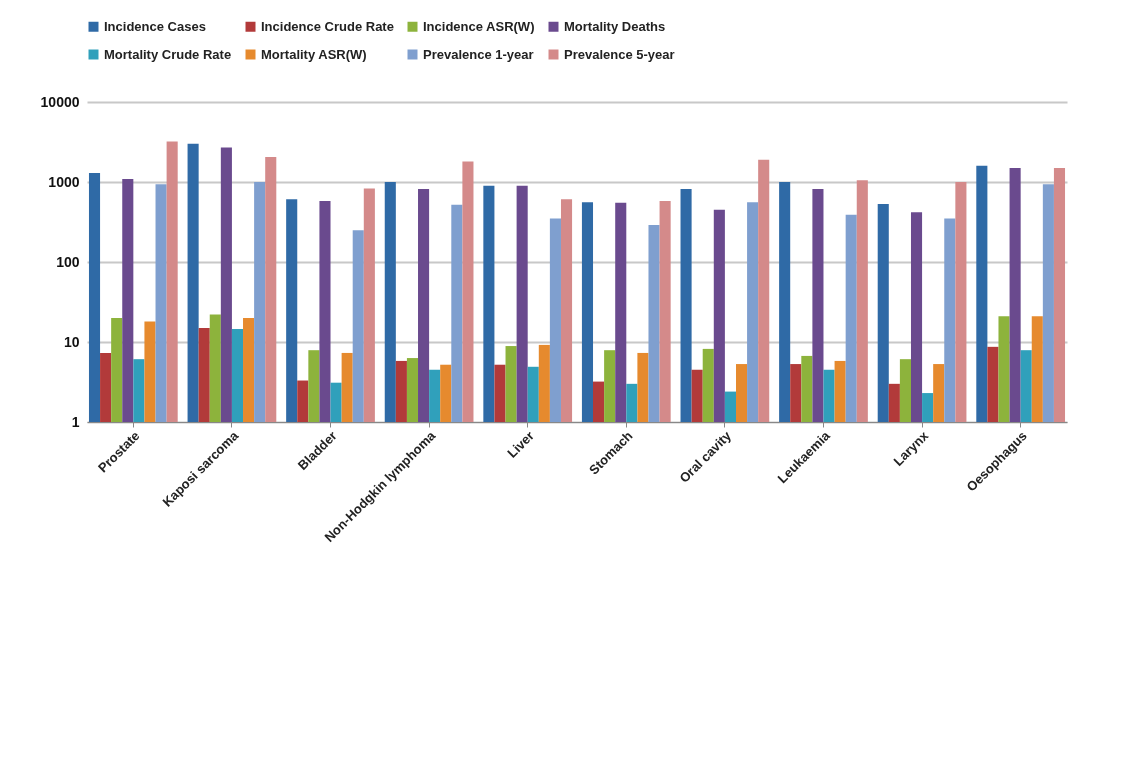 Image resolution: width=1132 pixels, height=767 pixels. Describe the element at coordinates (619, 54) in the screenshot. I see `legend-label: Prevalence 5-year` at that location.